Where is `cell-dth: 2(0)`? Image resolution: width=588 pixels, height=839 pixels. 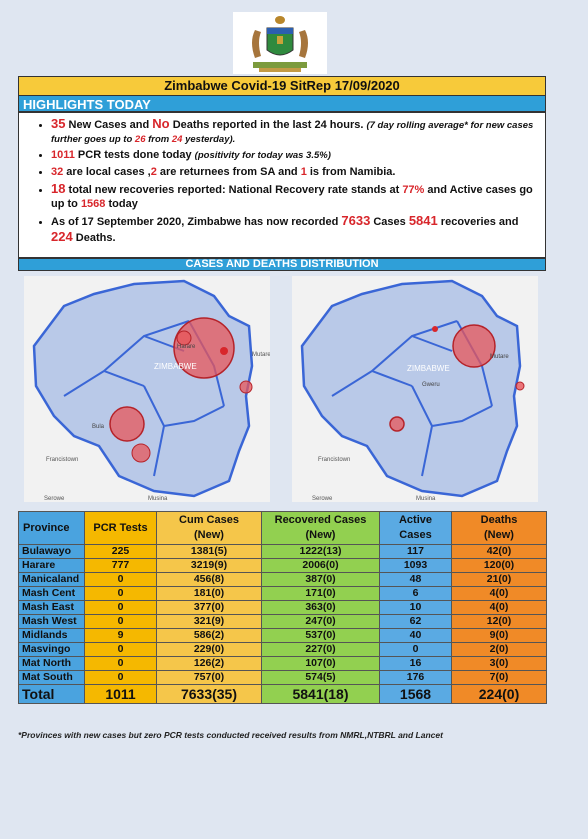
cell-dth: 2(0) is located at coordinates (499, 649).